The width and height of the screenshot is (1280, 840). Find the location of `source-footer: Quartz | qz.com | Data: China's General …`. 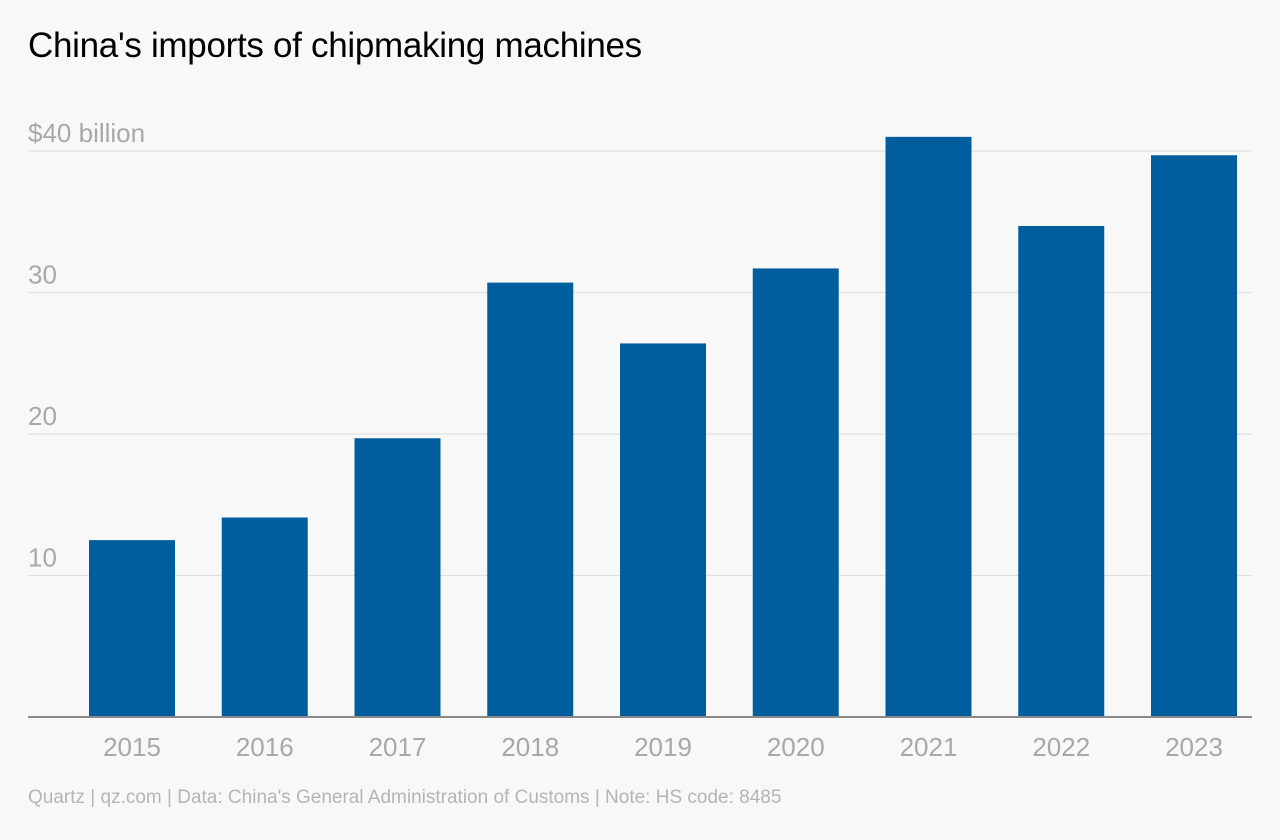

source-footer: Quartz | qz.com | Data: China's General … is located at coordinates (405, 797).